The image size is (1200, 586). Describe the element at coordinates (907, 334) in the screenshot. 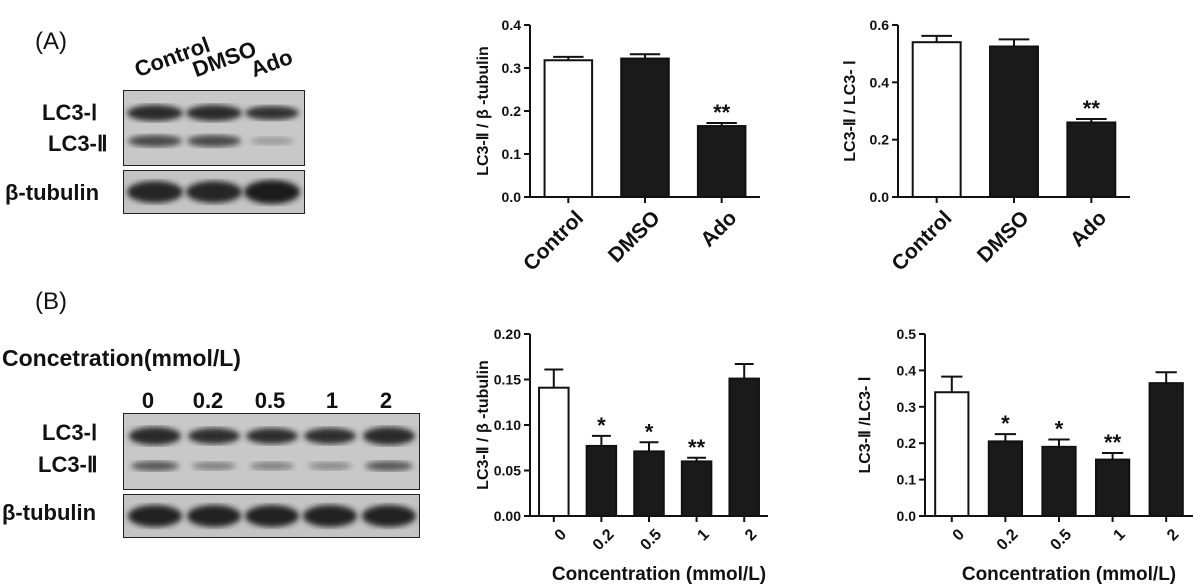

I see `y-tick-label: 0.5` at that location.